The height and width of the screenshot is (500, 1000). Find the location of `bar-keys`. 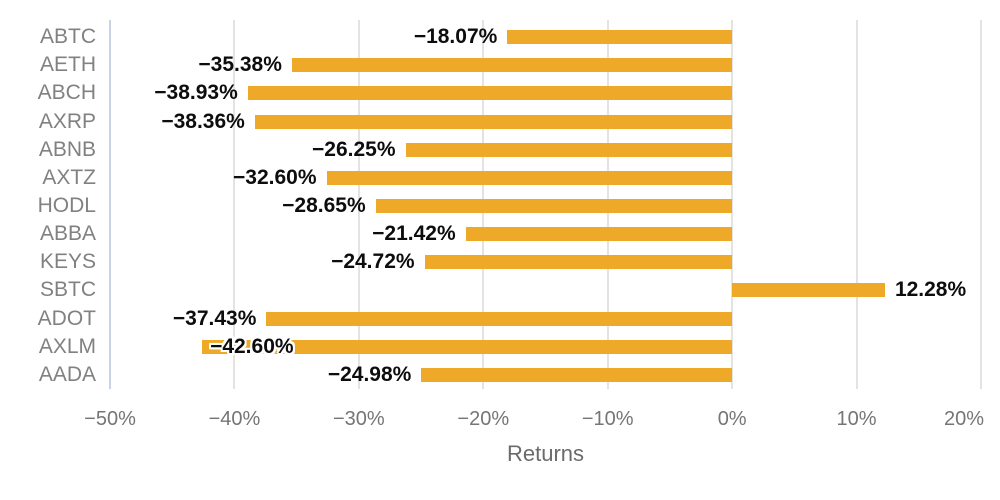

bar-keys is located at coordinates (578, 262).